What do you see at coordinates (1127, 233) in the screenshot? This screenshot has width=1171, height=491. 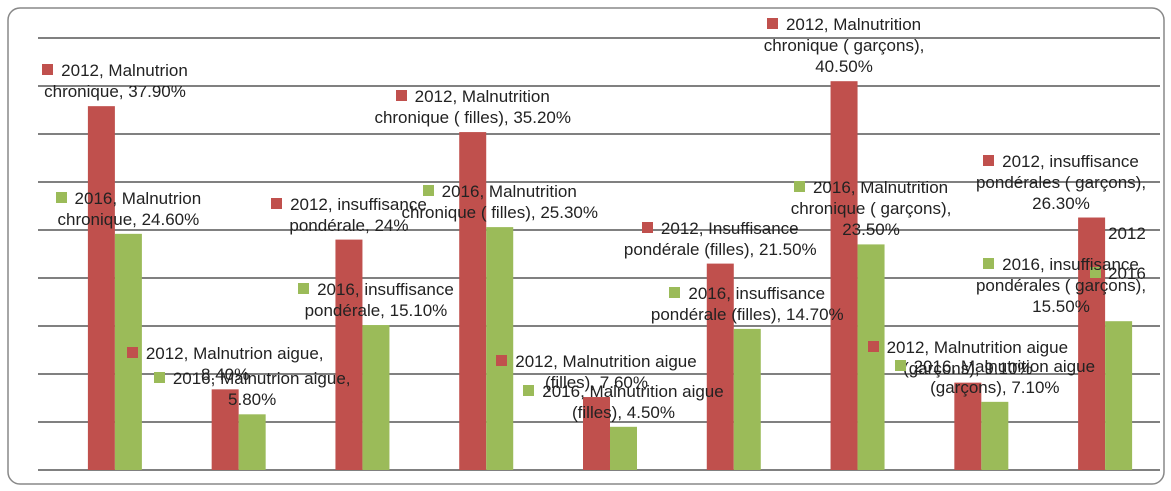 I see `legend-label: 2012` at bounding box center [1127, 233].